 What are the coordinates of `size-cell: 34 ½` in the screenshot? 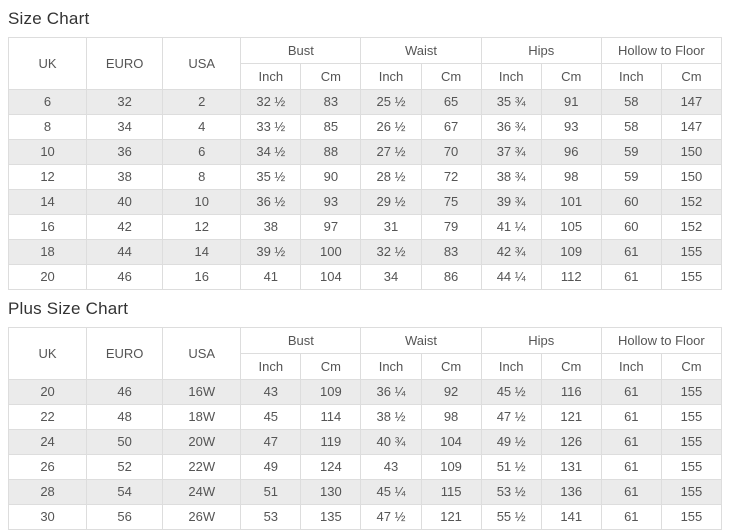 It's located at (271, 152).